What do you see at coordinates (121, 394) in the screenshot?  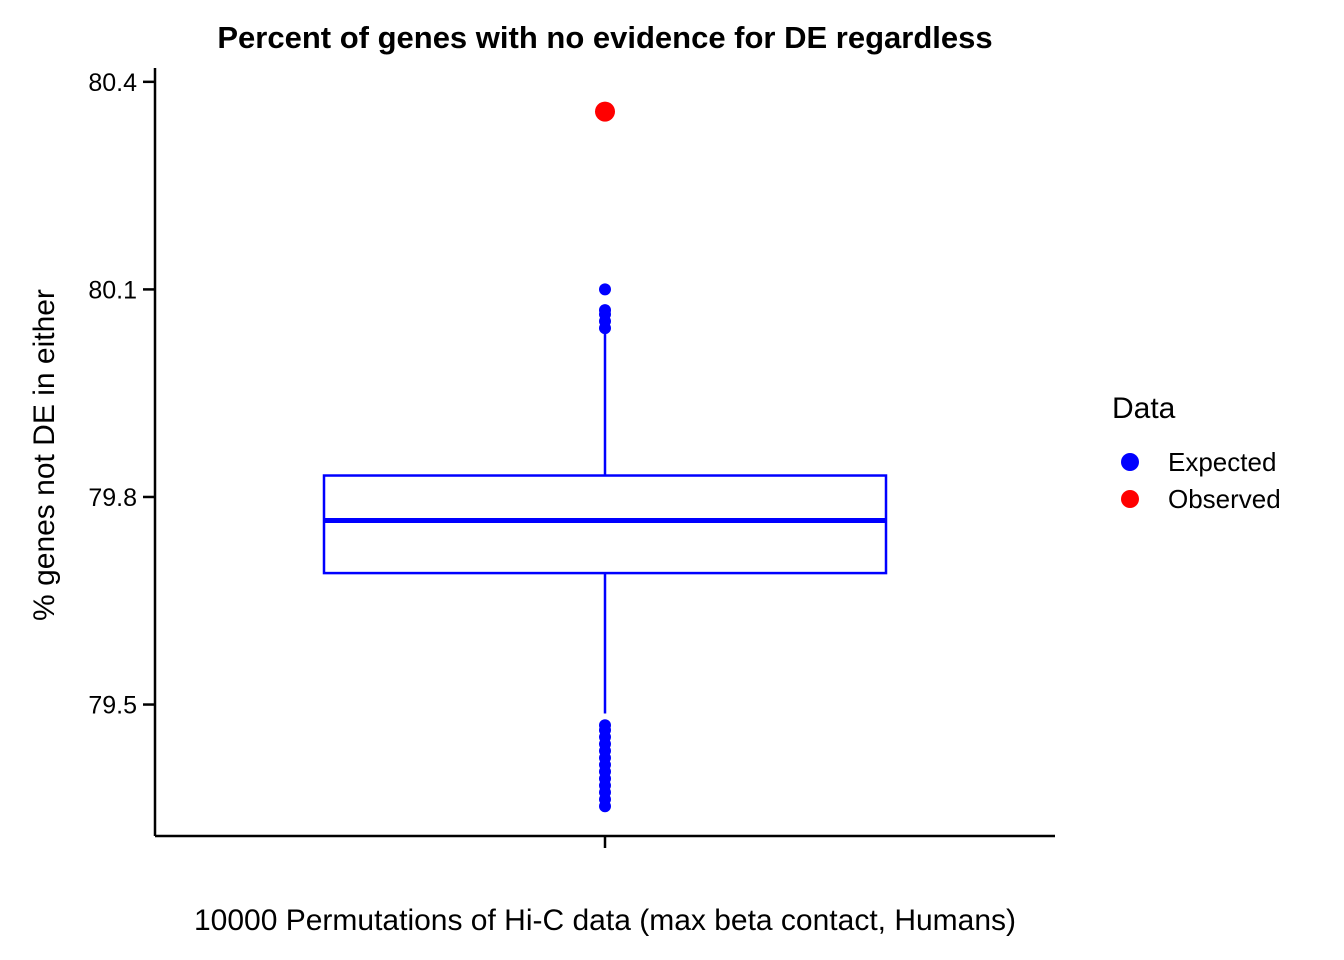 I see `y-axis-ticks: 79.5 79.8 80.1 80.4` at bounding box center [121, 394].